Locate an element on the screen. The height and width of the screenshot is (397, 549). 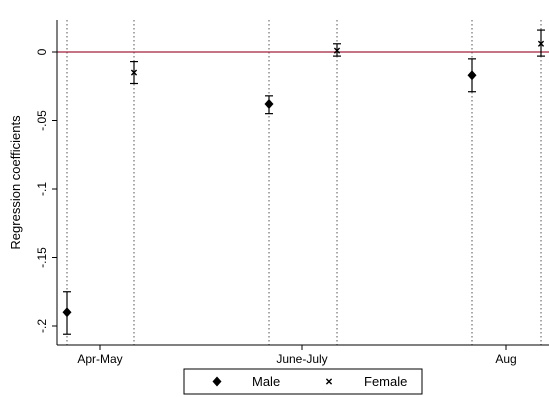
y-tick-label: -.1 is located at coordinates (42, 189).